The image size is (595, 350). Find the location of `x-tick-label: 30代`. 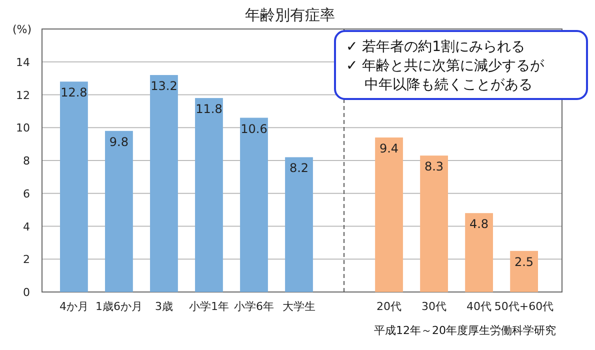

x-tick-label: 30代 is located at coordinates (434, 306).